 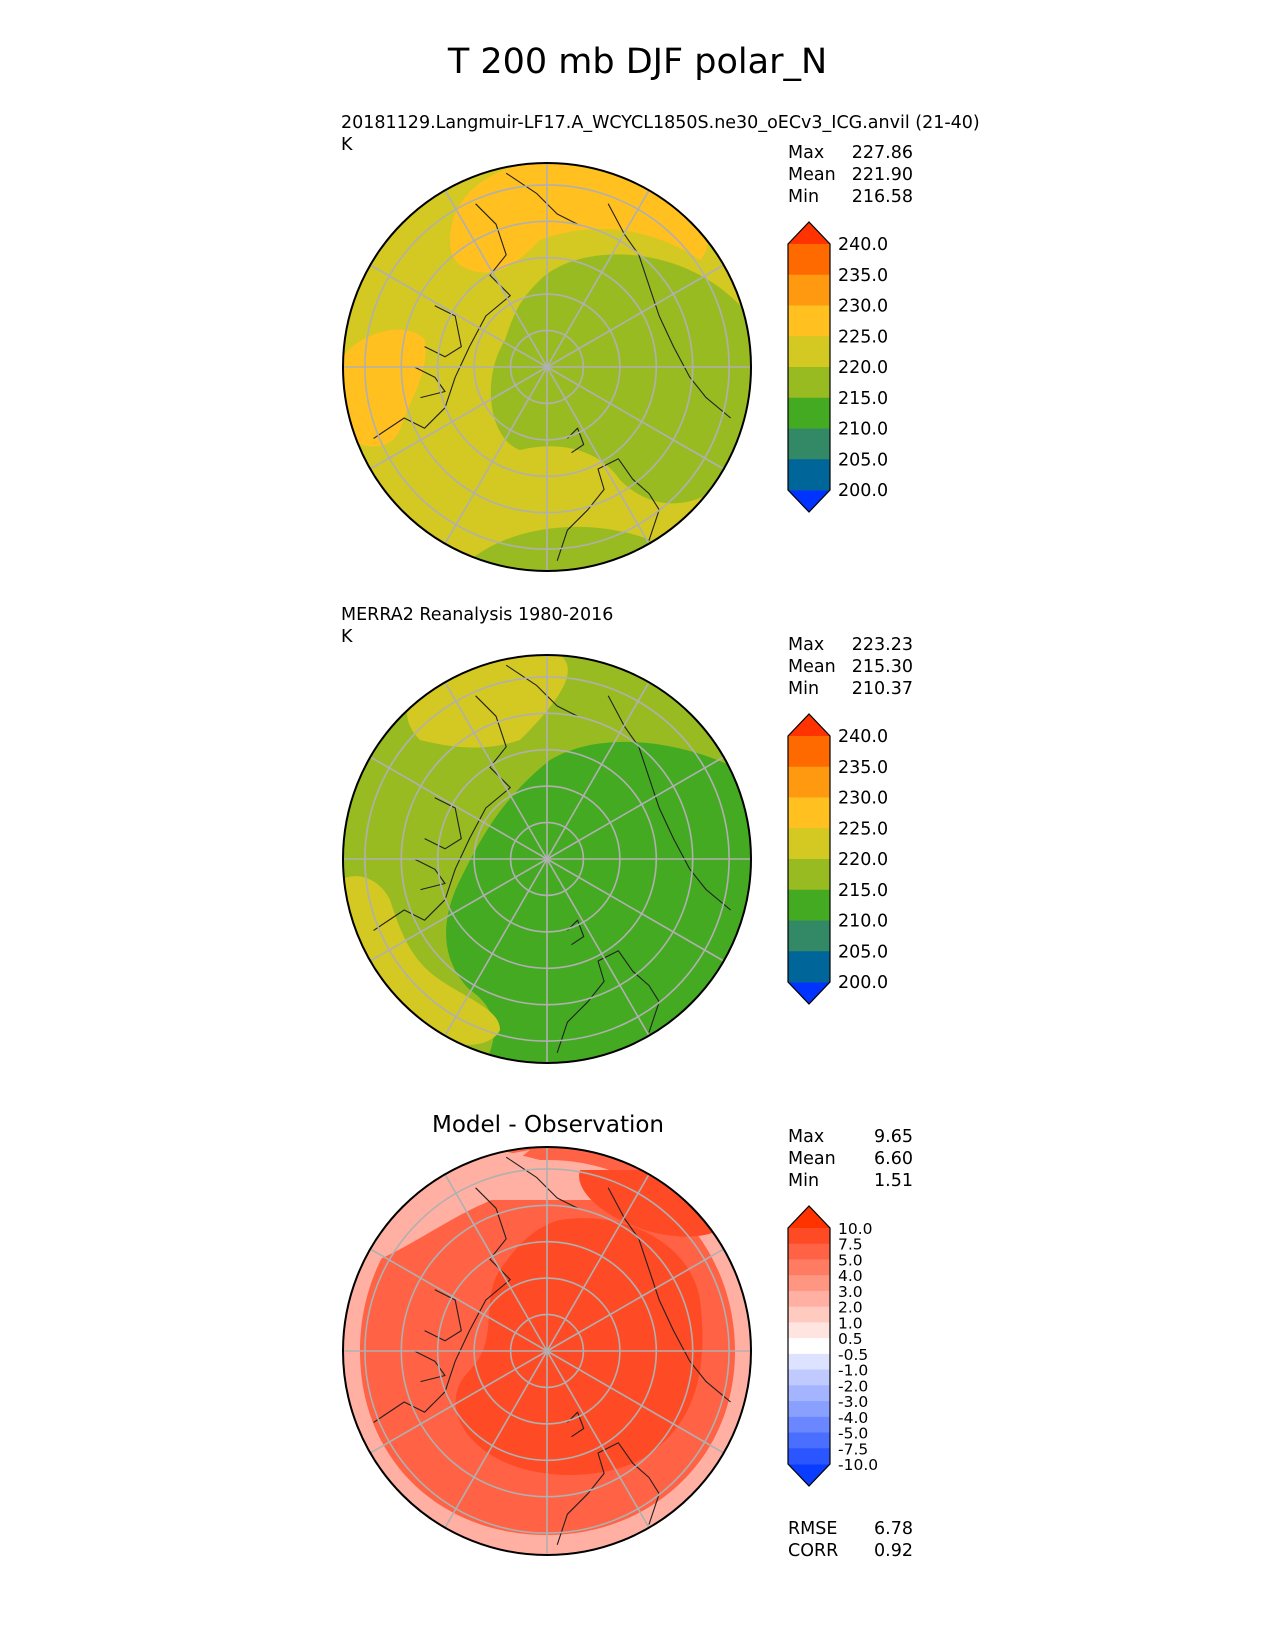 What do you see at coordinates (347, 145) in the screenshot?
I see `panel1-units: K` at bounding box center [347, 145].